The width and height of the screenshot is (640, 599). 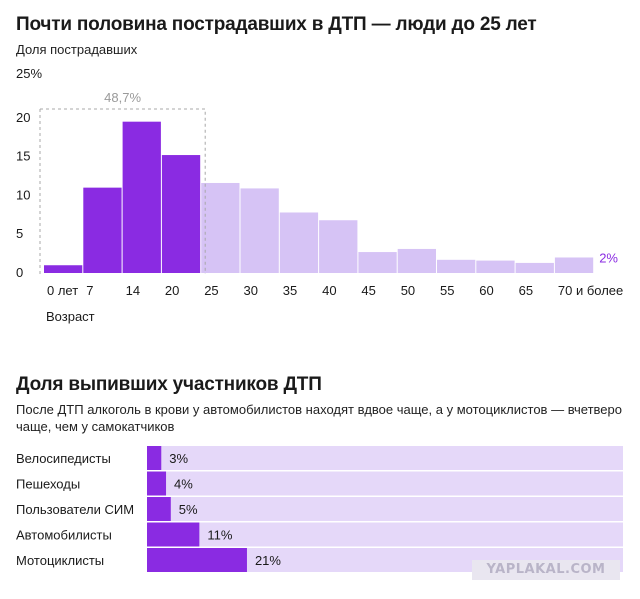 What do you see at coordinates (251, 290) in the screenshot?
I see `x-tick-label: 30` at bounding box center [251, 290].